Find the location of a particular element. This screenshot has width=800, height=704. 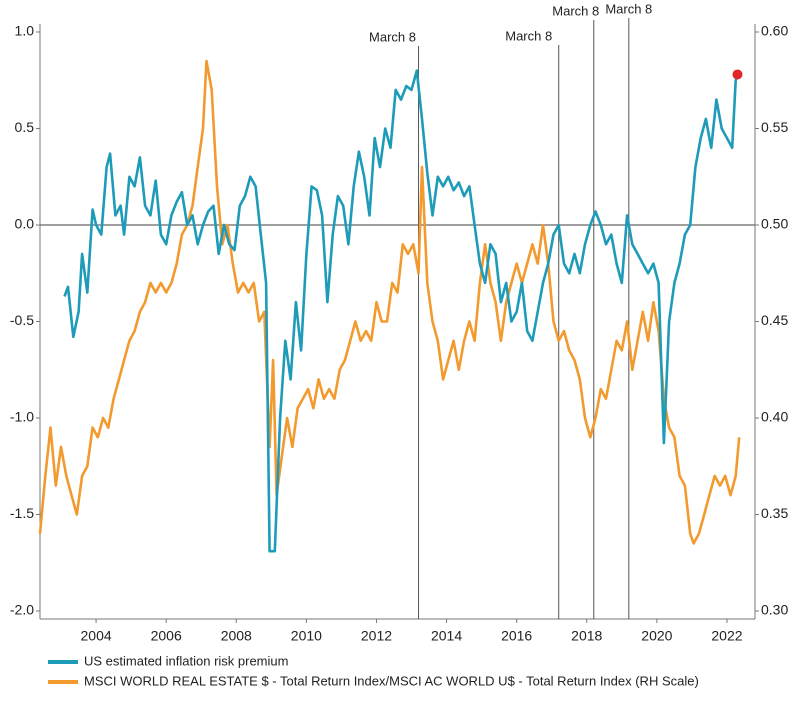

x-tick-label: 2018 is located at coordinates (586, 636).